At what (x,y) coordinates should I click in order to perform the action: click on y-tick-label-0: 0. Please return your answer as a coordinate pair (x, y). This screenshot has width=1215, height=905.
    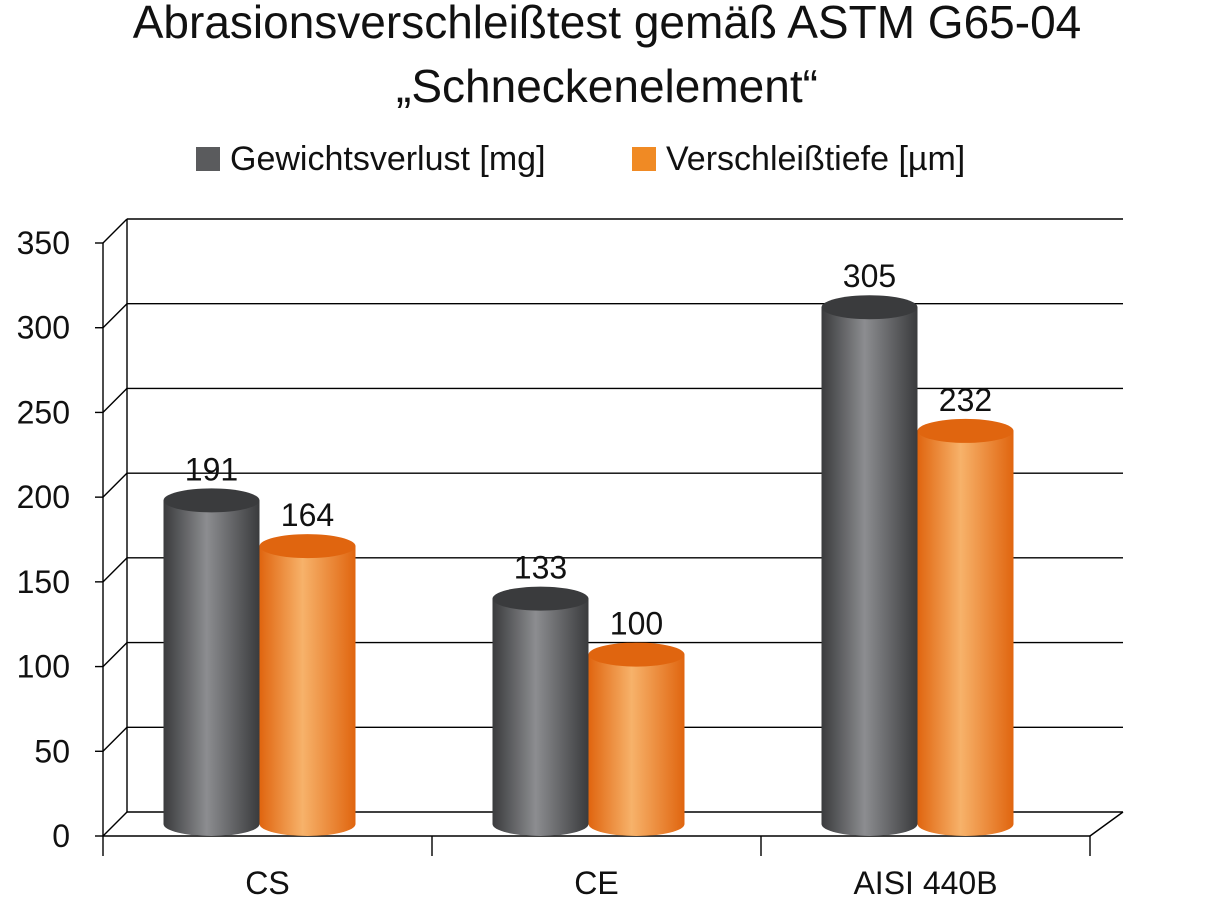
    Looking at the image, I should click on (61, 836).